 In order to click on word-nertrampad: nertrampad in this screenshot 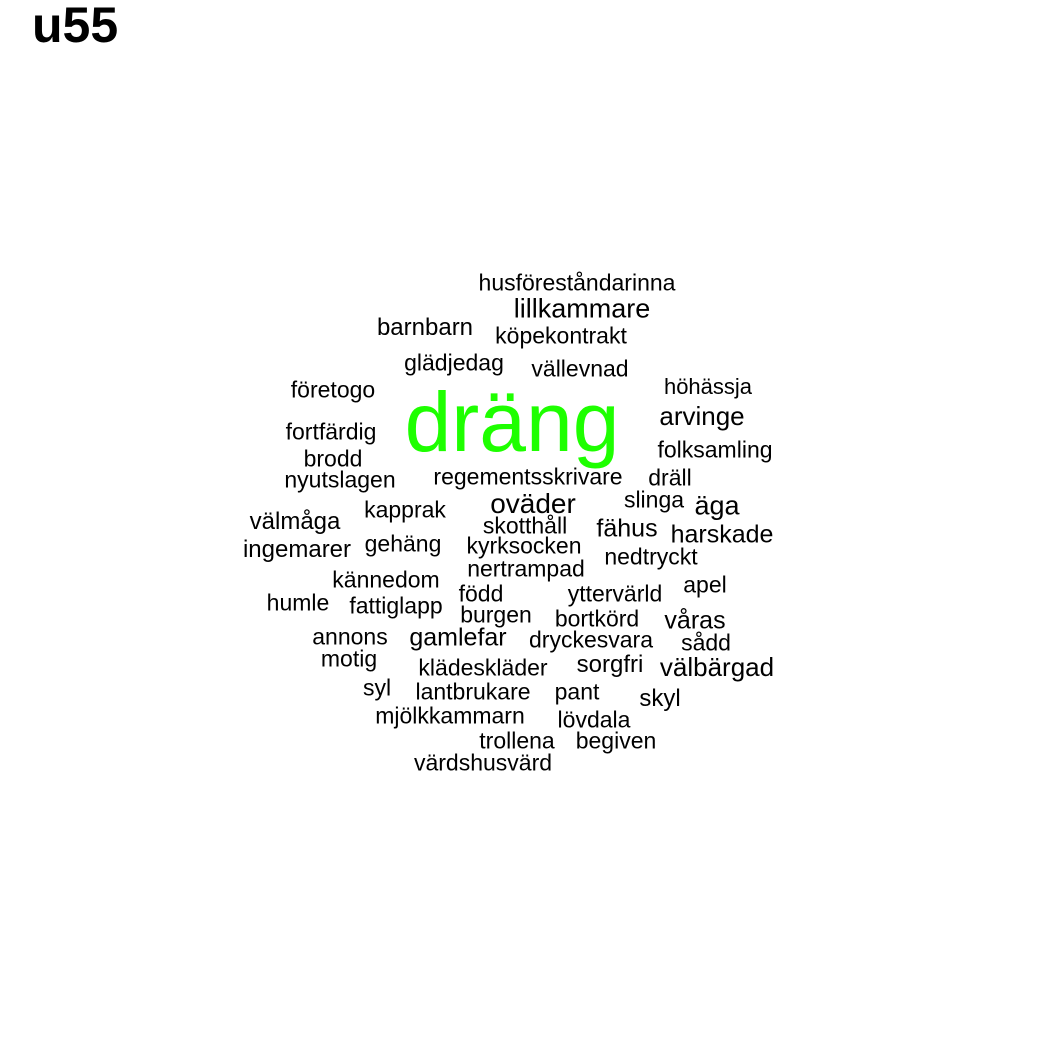, I will do `click(526, 568)`.